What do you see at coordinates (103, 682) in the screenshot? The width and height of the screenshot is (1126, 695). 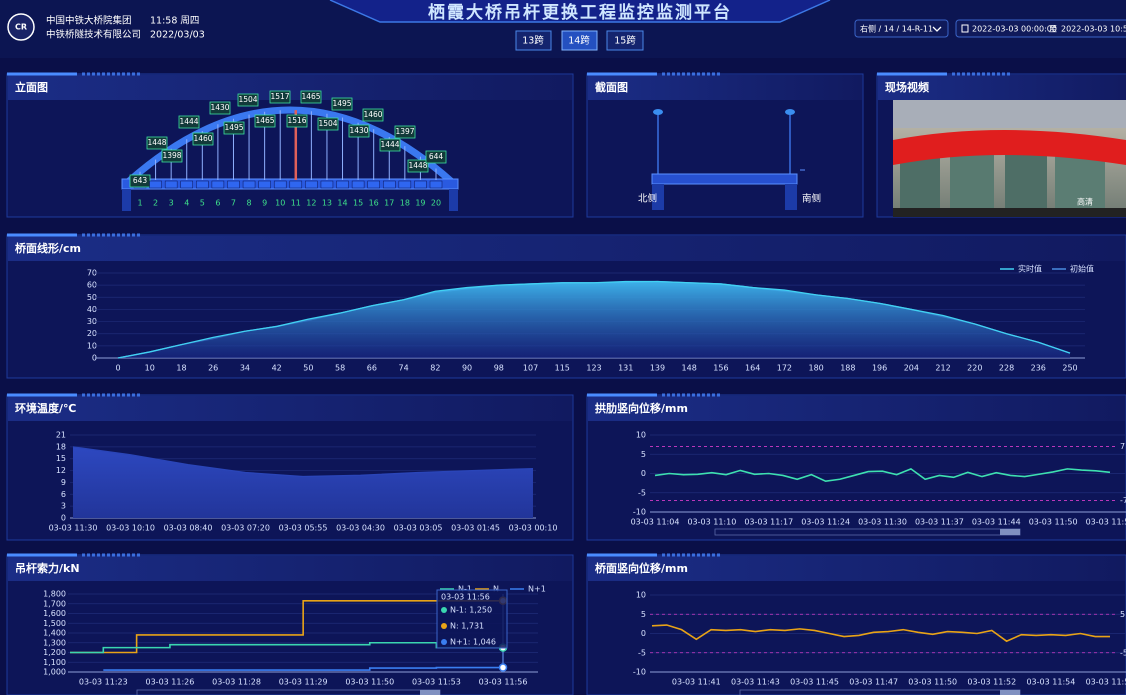 I see `x-tick-label: 03-03 11:23` at bounding box center [103, 682].